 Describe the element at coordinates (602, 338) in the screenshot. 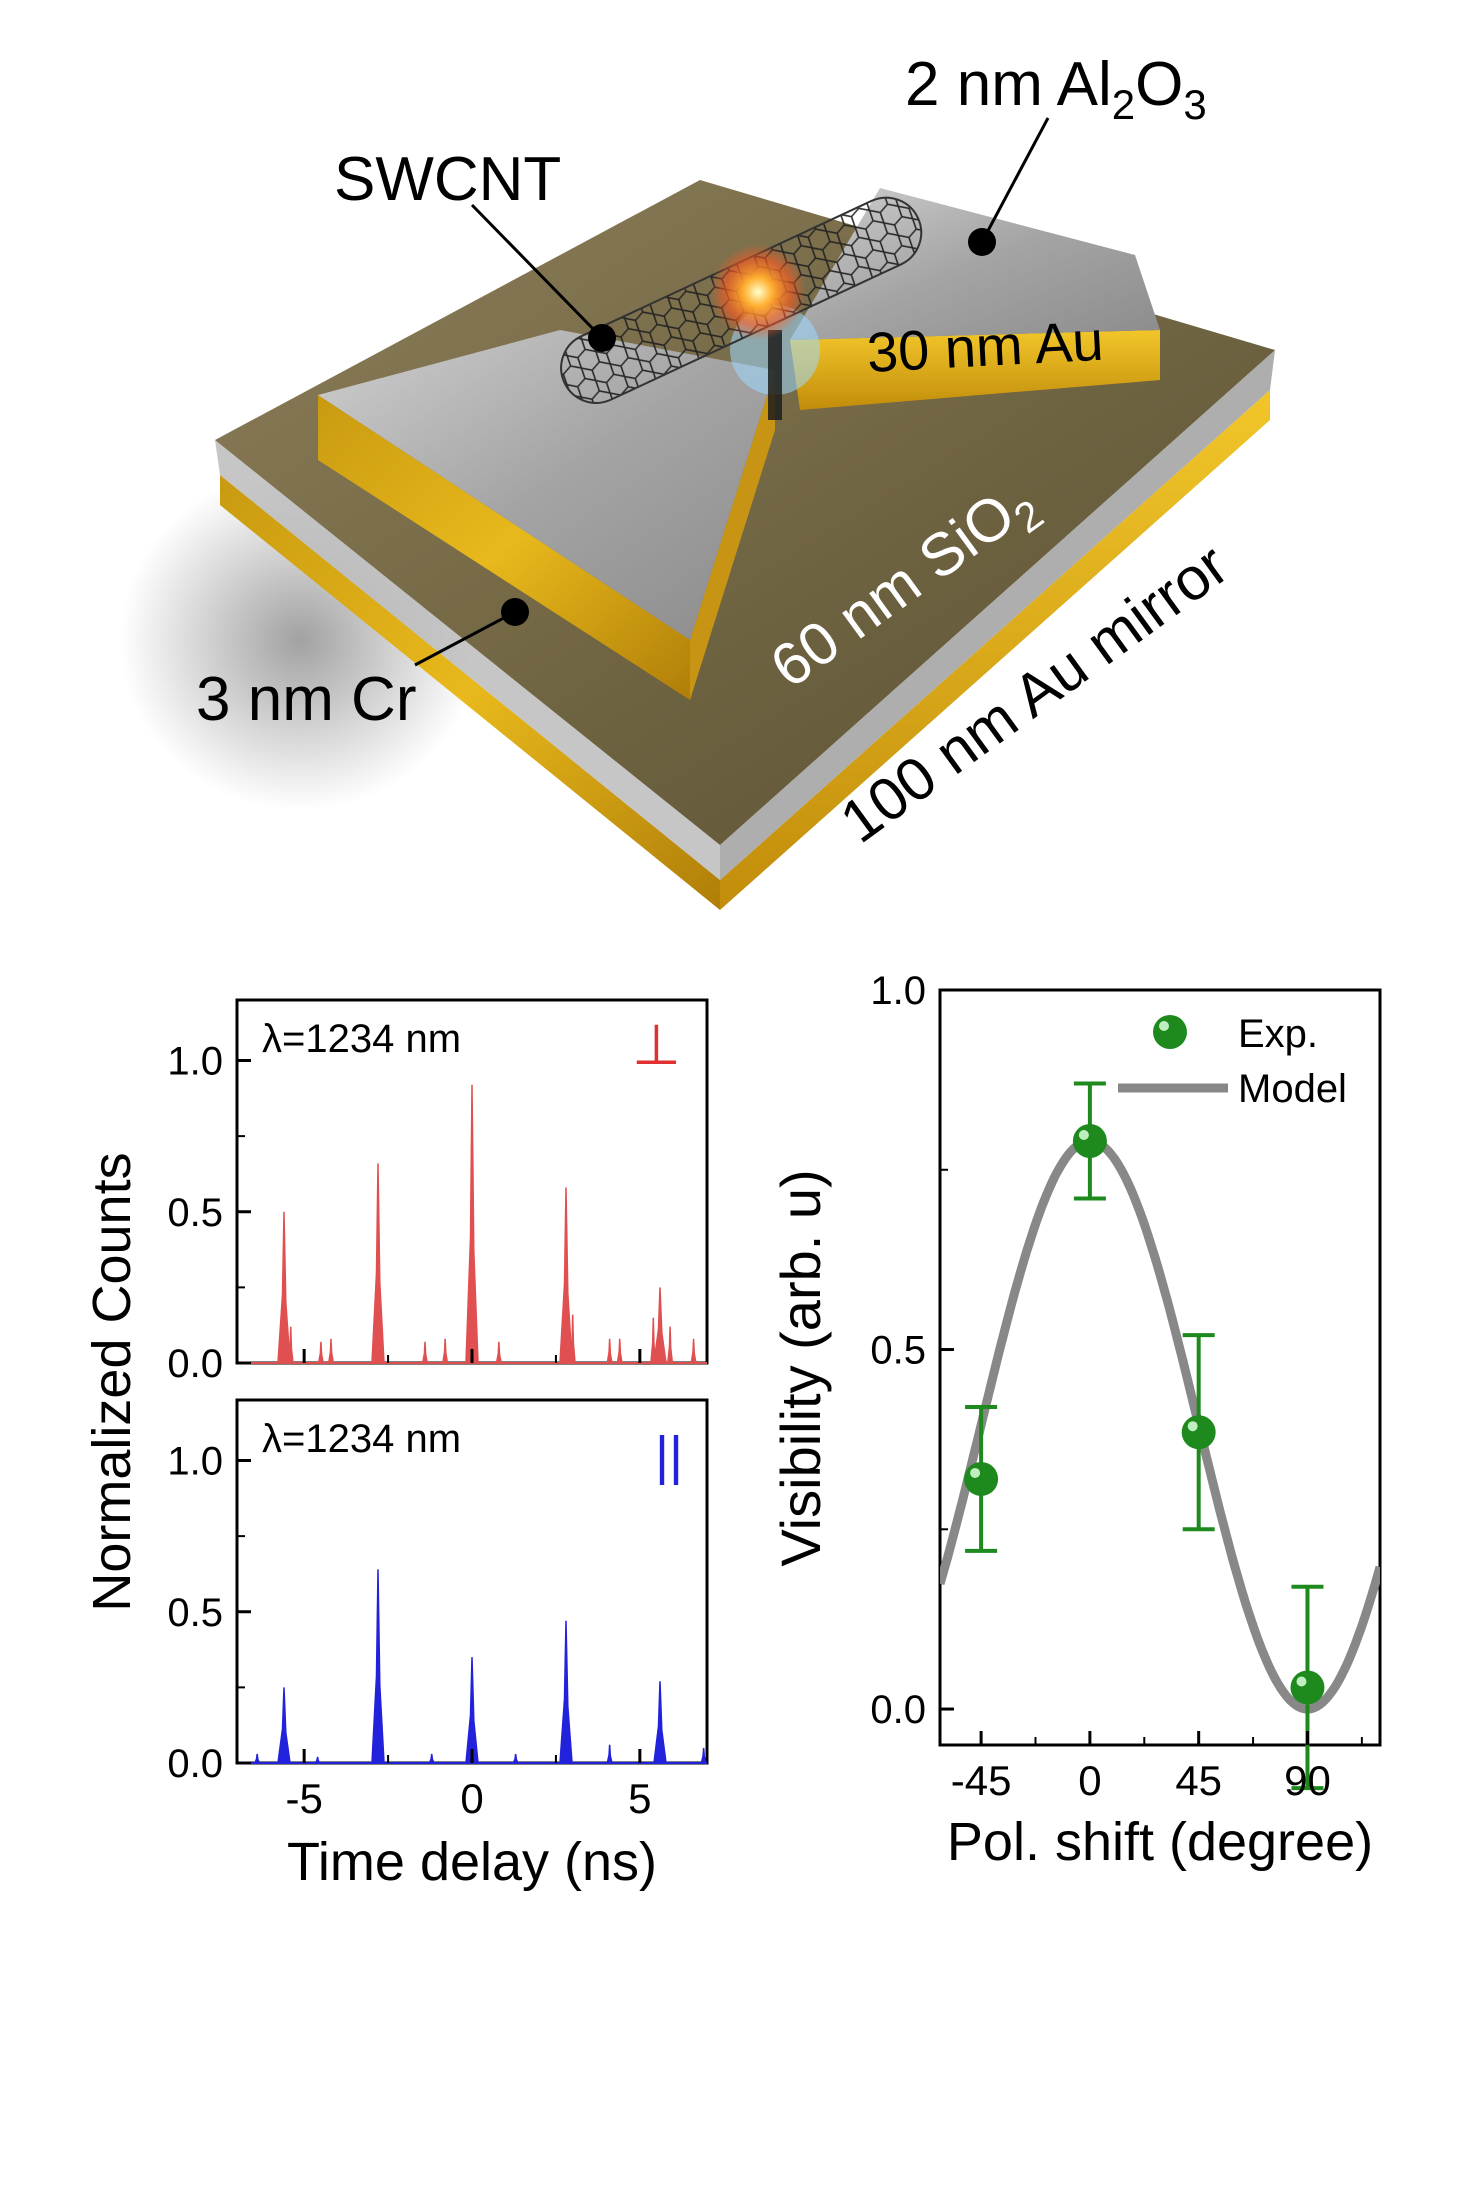

I see `swcnt-dot` at that location.